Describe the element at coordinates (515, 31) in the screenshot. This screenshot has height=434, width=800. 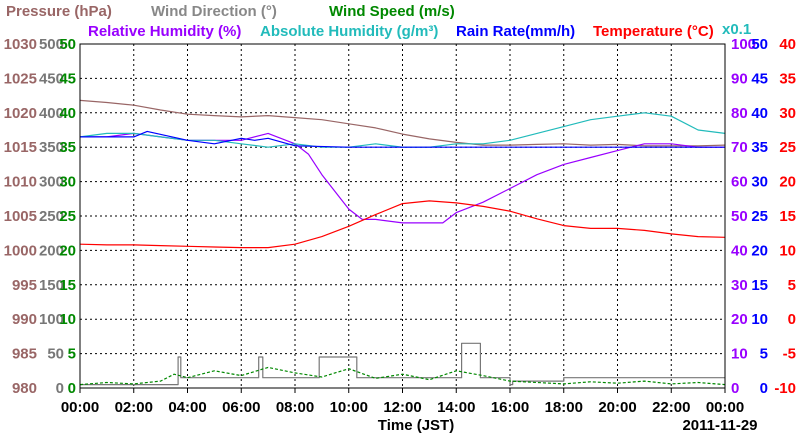
I see `title-rain-rate: Rain Rate(mm/h)` at that location.